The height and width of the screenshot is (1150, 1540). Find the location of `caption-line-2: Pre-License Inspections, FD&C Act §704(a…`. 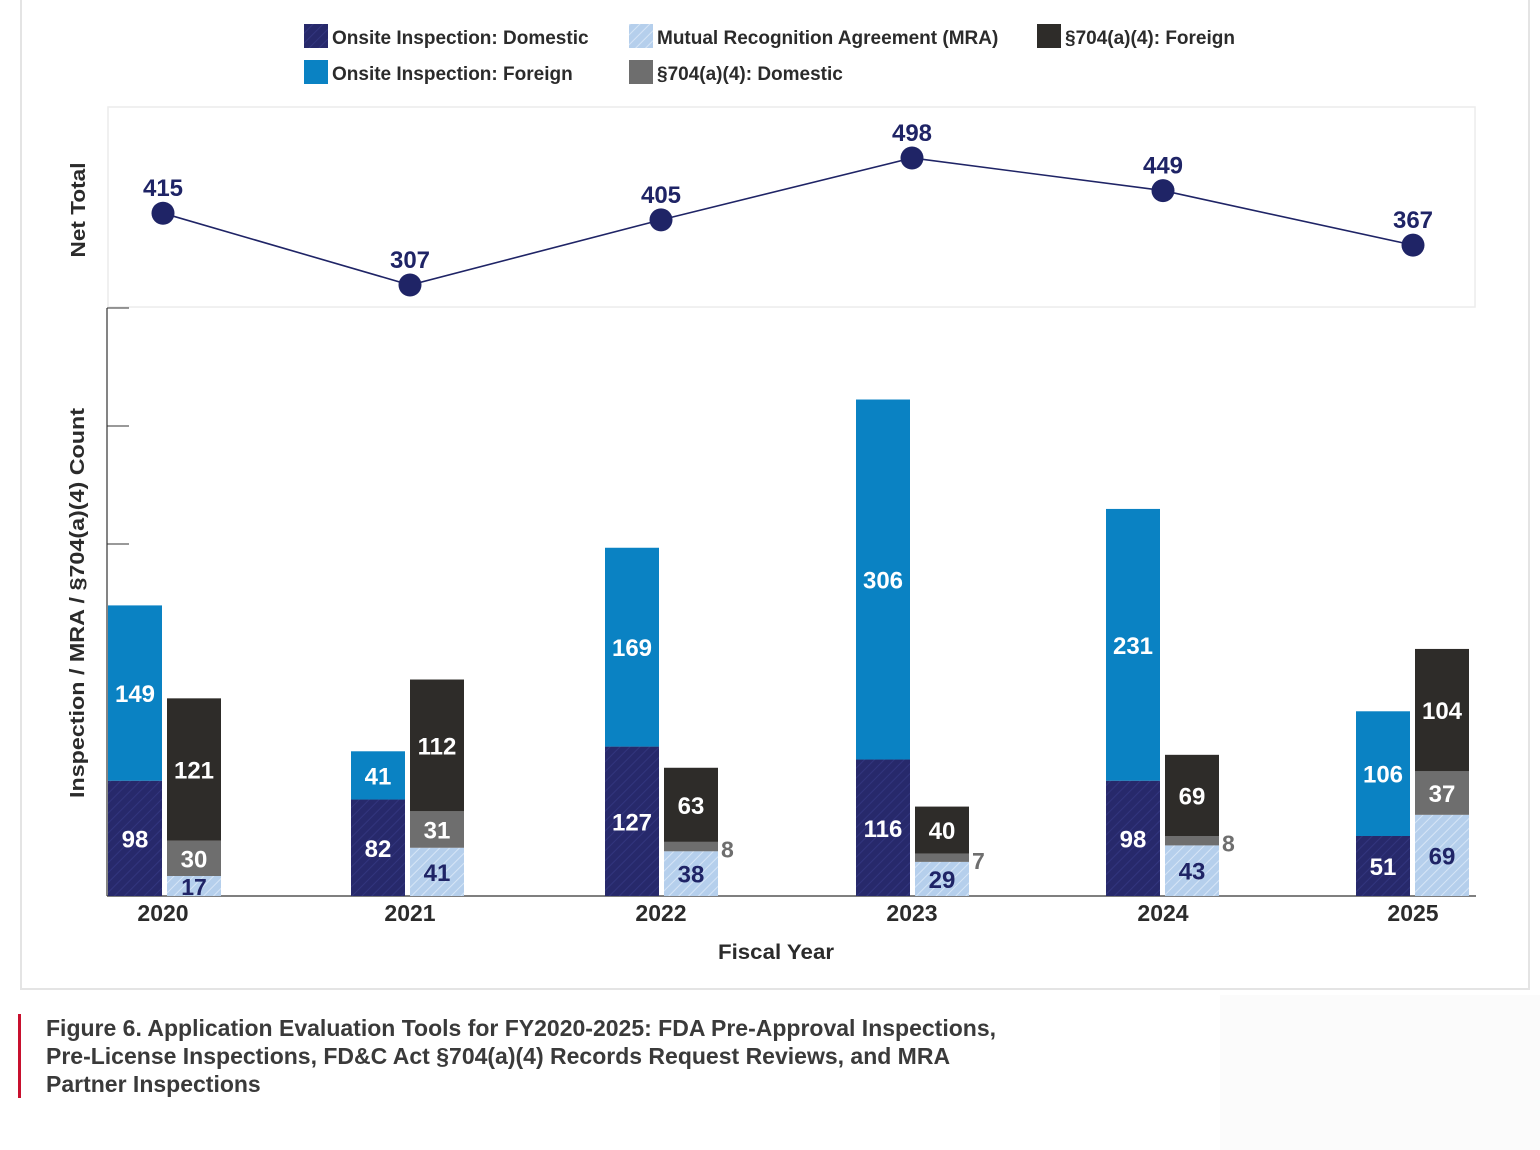

caption-line-2: Pre-License Inspections, FD&C Act §704(a… is located at coordinates (498, 1056).